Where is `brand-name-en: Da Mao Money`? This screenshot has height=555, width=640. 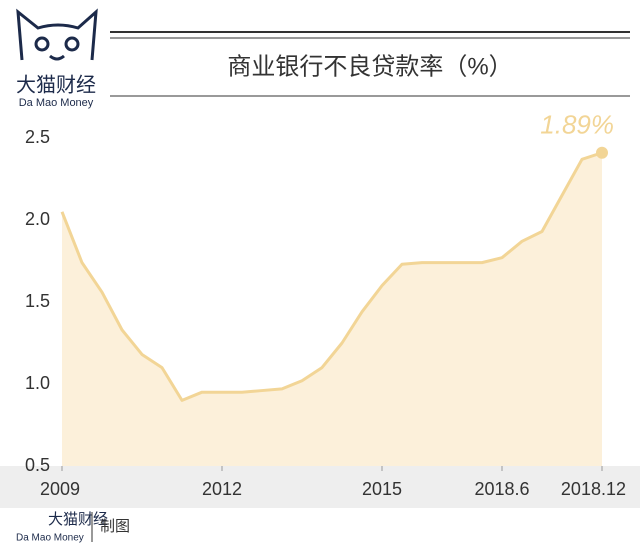 brand-name-en: Da Mao Money is located at coordinates (56, 103).